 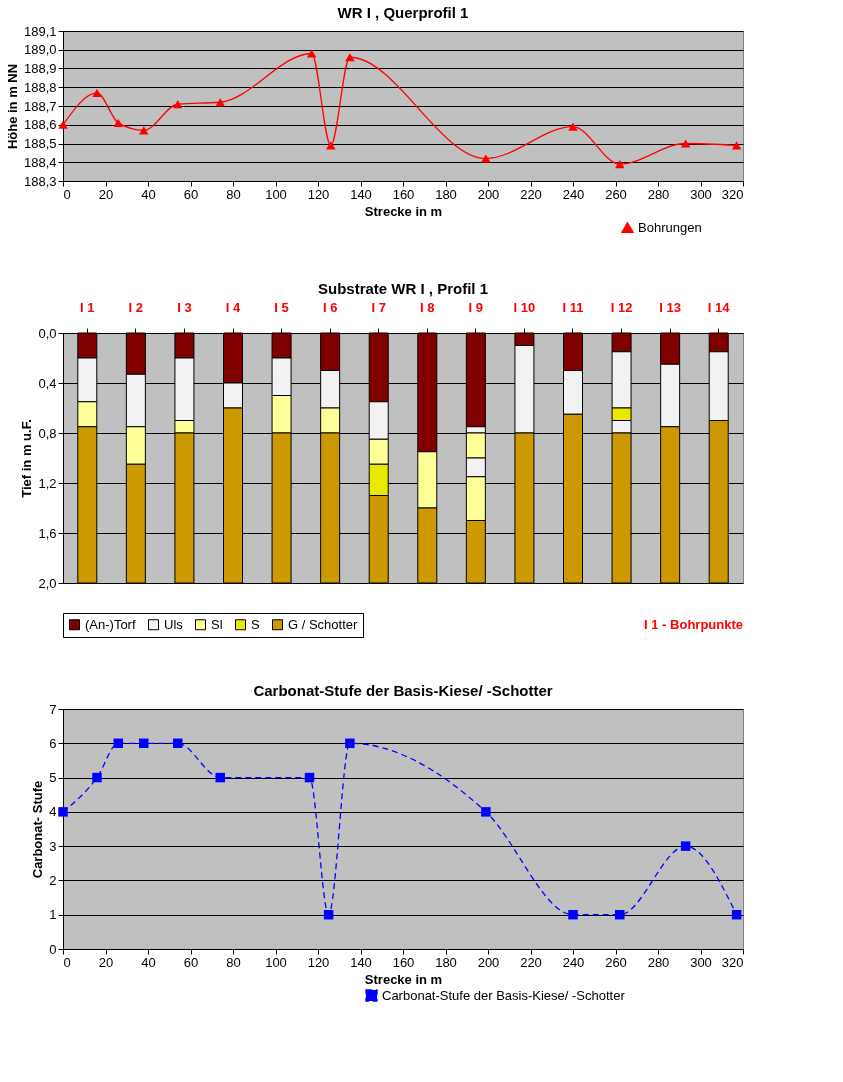 What do you see at coordinates (40, 162) in the screenshot?
I see `y-tick-label: 188,4` at bounding box center [40, 162].